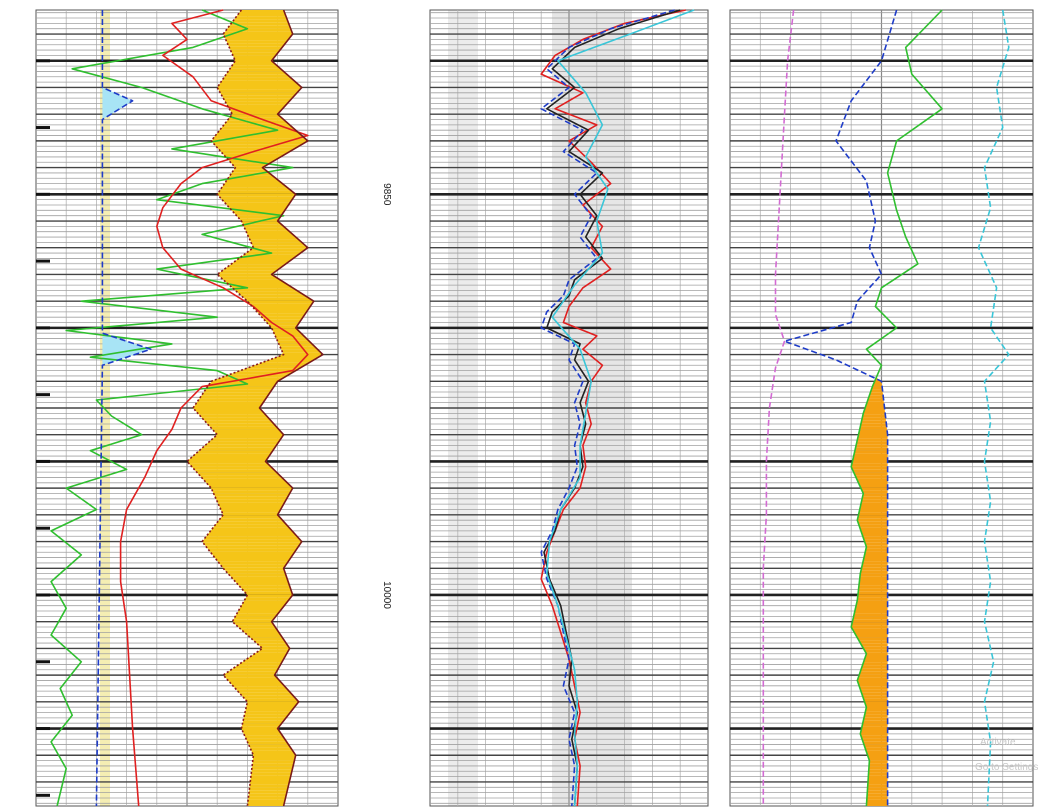 Image resolution: width=1043 pixels, height=809 pixels. Describe the element at coordinates (291, 408) in the screenshot. I see `micro-resistivity-curve-line` at that location.